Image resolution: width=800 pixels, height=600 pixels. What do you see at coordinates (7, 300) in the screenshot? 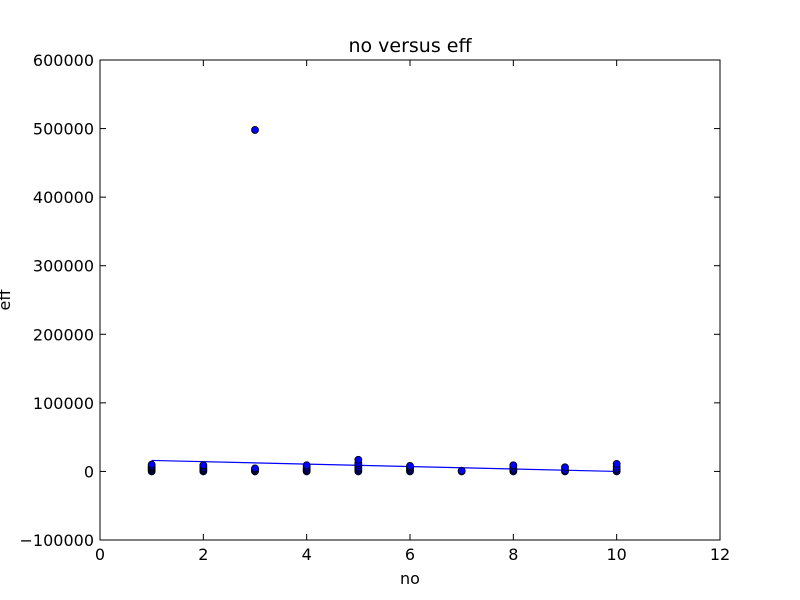
I see `y-axis-label: eff` at bounding box center [7, 300].